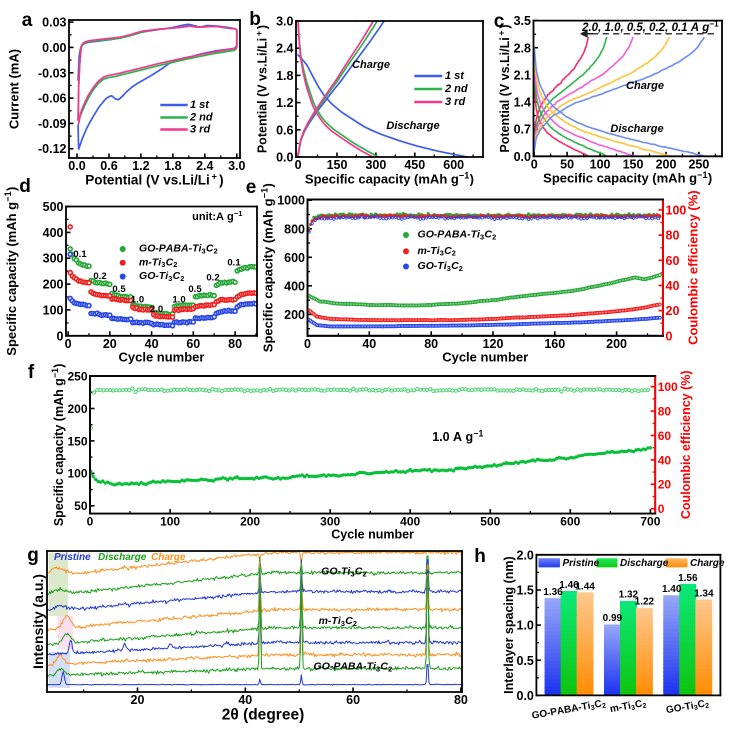 The image size is (741, 739). Describe the element at coordinates (200, 129) in the screenshot. I see `svg-text: 3 rd` at that location.